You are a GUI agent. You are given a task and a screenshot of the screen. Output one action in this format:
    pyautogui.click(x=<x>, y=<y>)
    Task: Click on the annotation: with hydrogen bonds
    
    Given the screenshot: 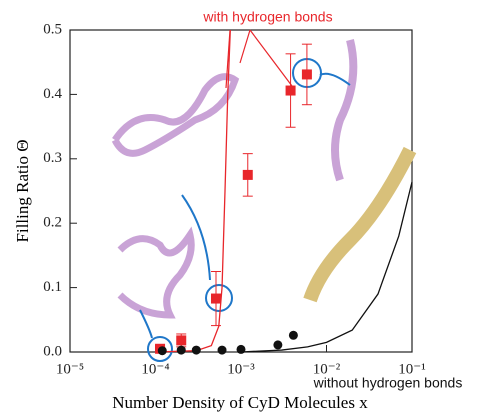 What is the action you would take?
    pyautogui.click(x=267, y=17)
    